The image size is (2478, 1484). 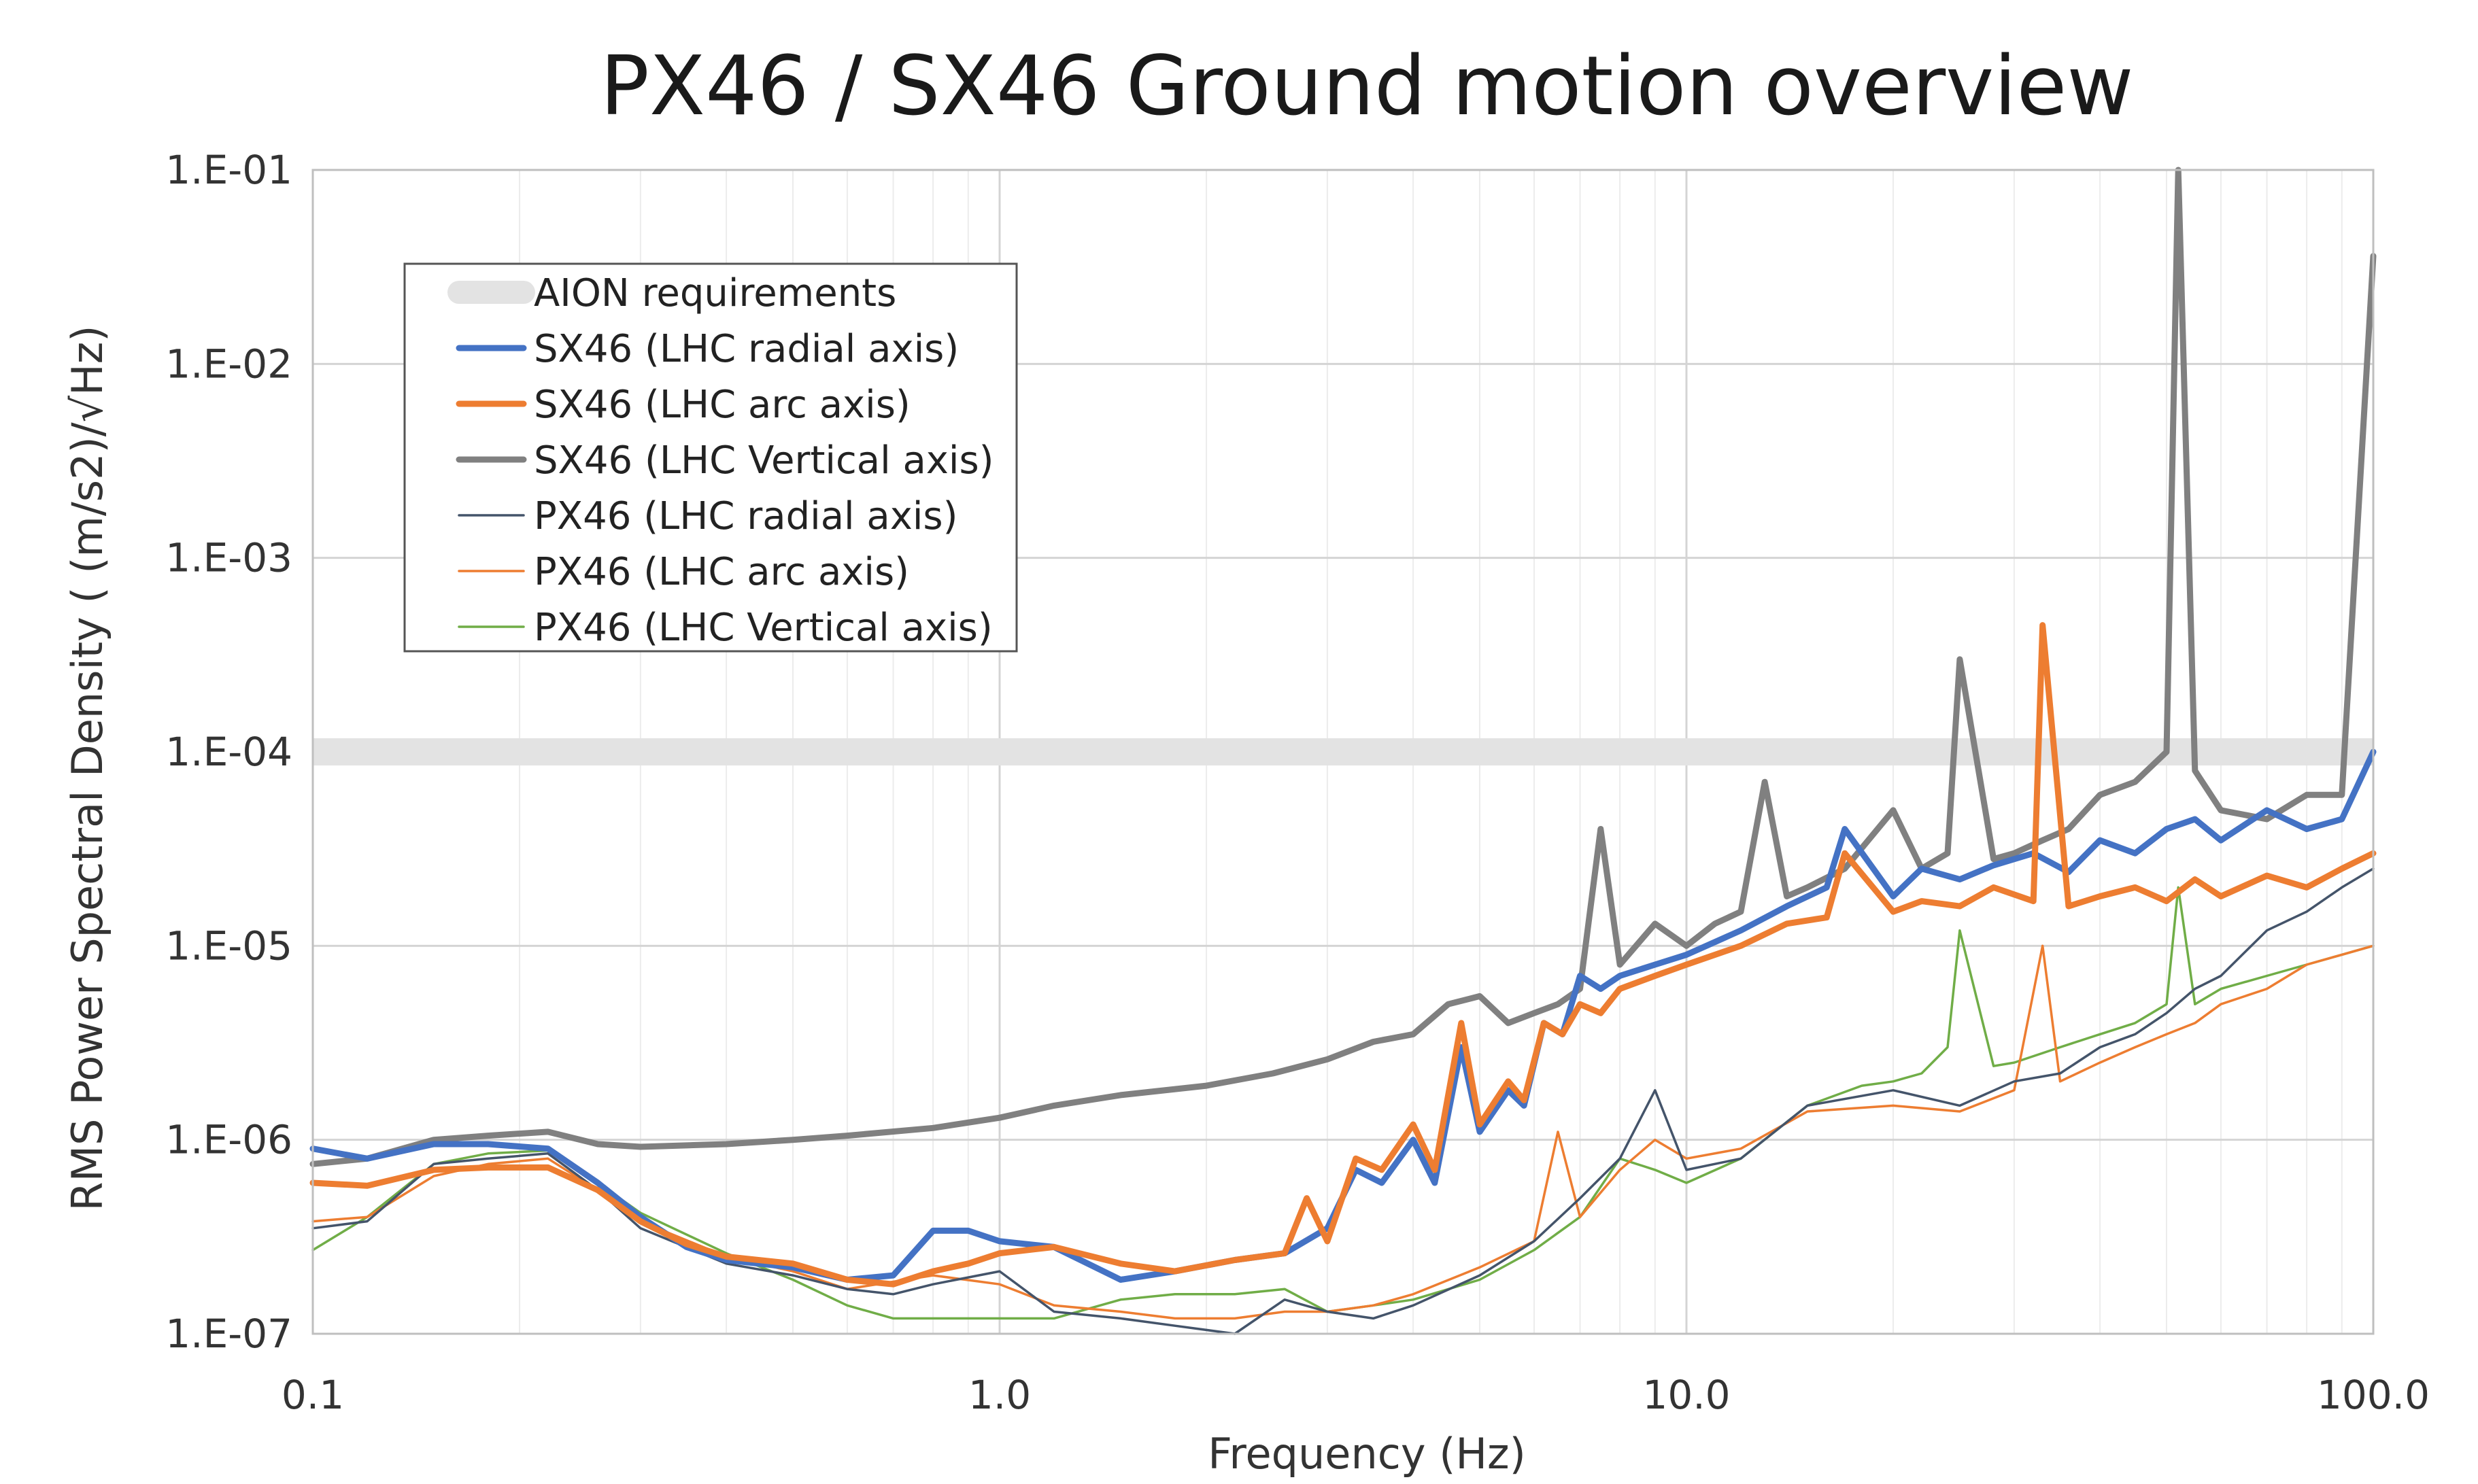 I want to click on y-tick-label: 1.E-07, so click(x=228, y=1334).